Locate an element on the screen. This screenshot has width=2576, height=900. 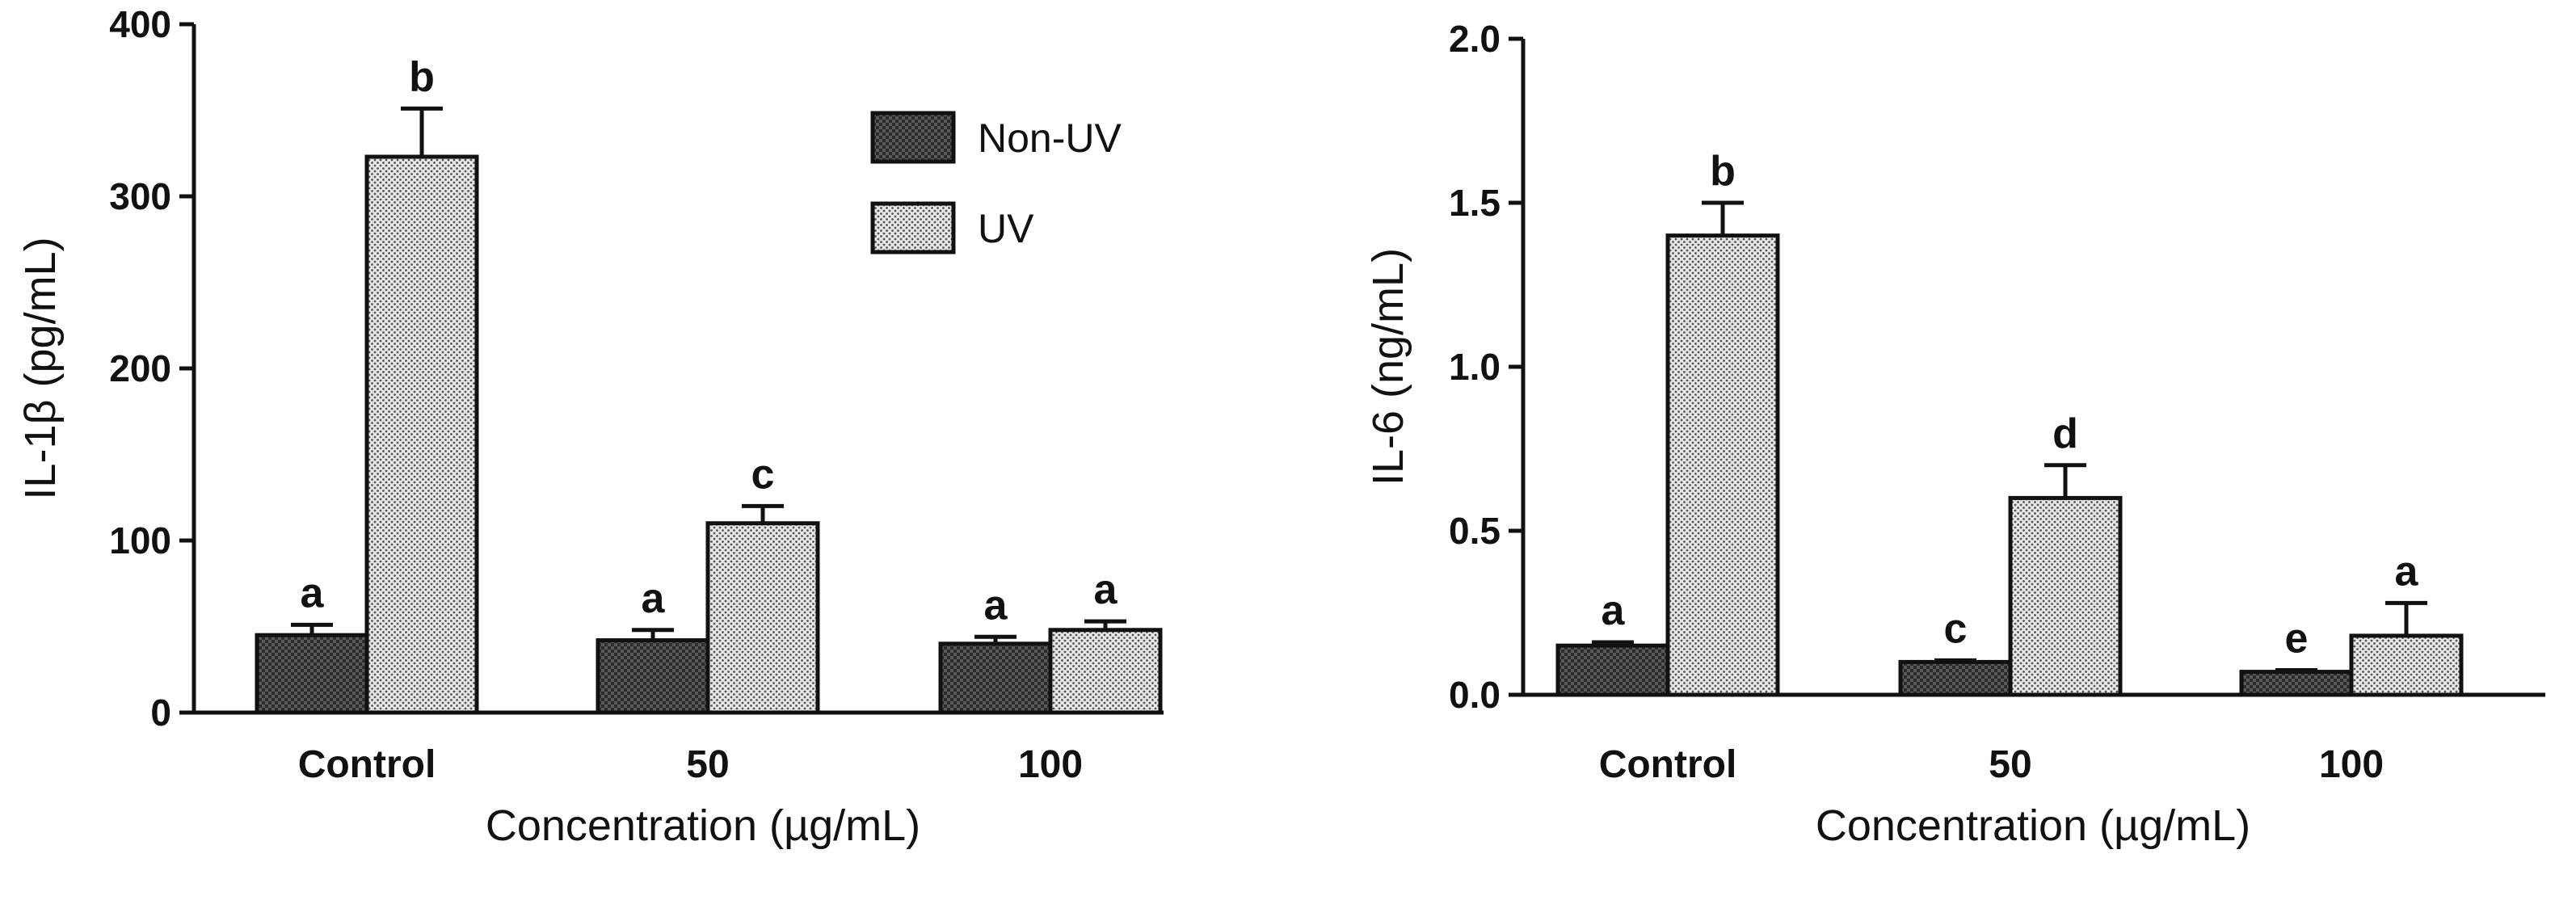
y-tick-label: 300 is located at coordinates (140, 196).